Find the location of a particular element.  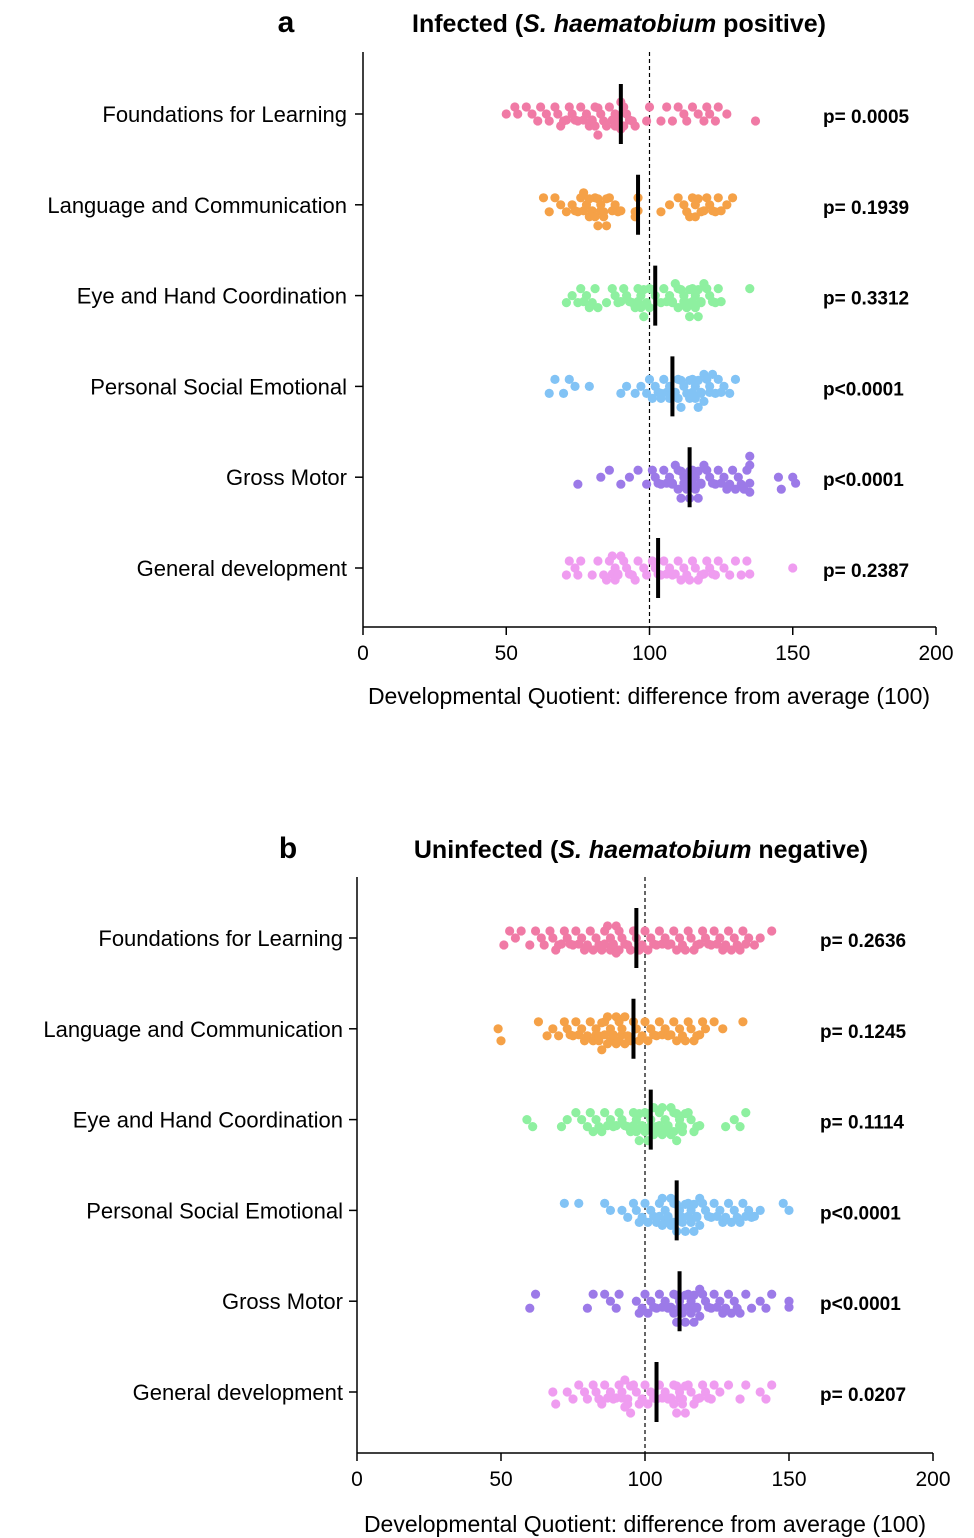

p-value-label: p= 0.0207 is located at coordinates (863, 1395).